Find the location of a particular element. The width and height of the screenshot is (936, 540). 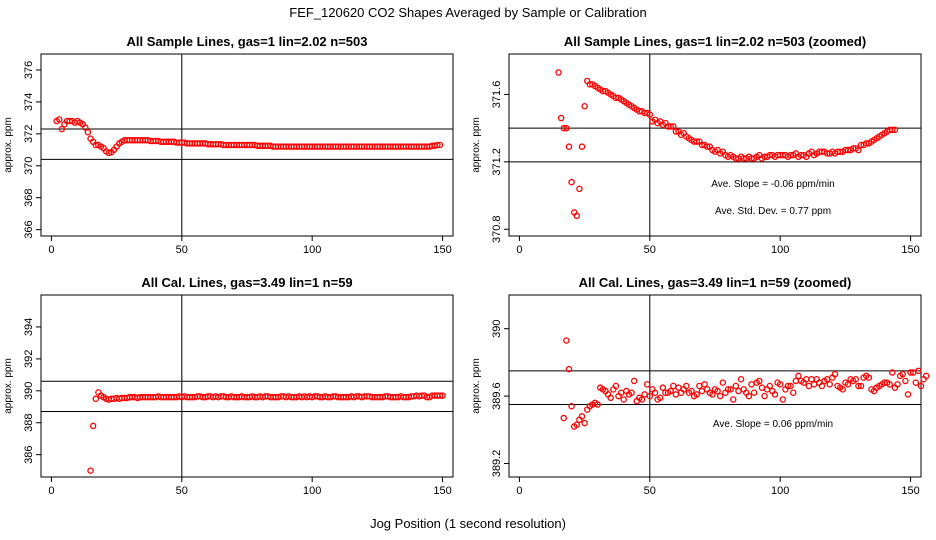

y-tick-label: 389.2 is located at coordinates (497, 464).